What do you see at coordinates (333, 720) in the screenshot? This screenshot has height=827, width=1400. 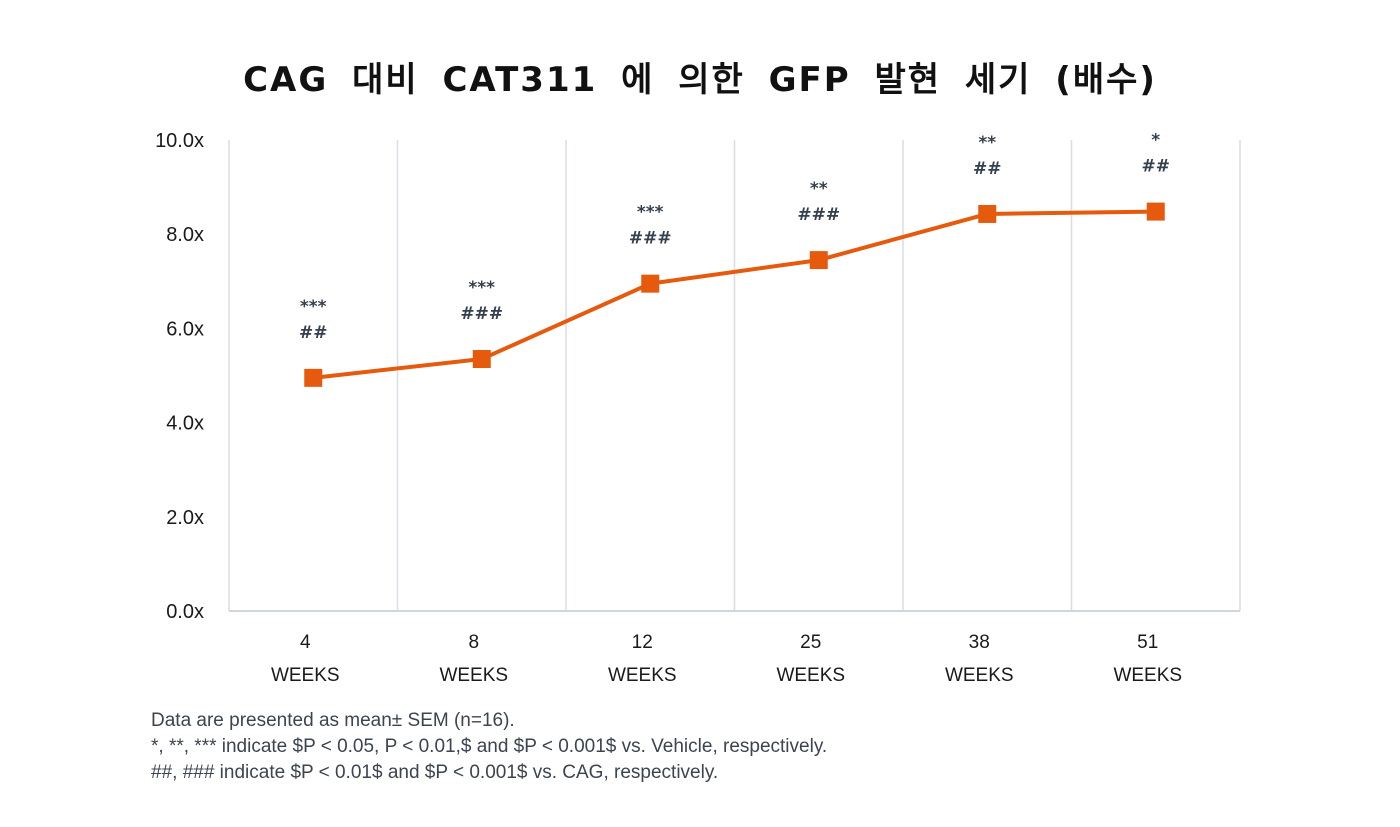 I see `footnote-line: Data are presented as mean± SEM (n=16).` at bounding box center [333, 720].